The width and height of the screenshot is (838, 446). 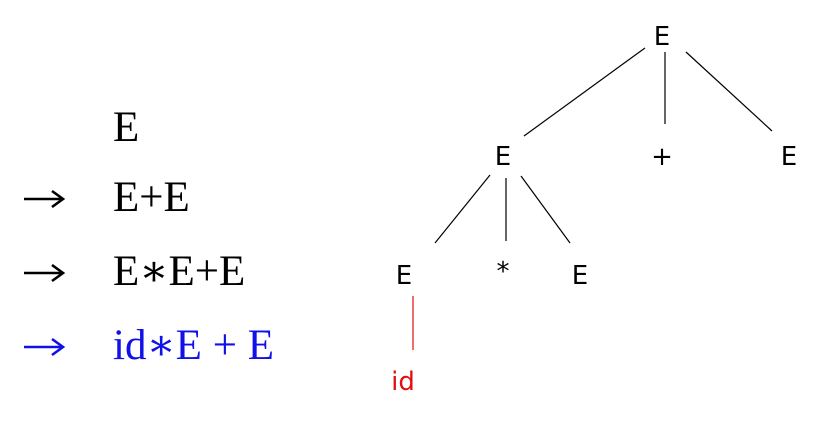 What do you see at coordinates (503, 272) in the screenshot?
I see `tree-node-star: *` at bounding box center [503, 272].